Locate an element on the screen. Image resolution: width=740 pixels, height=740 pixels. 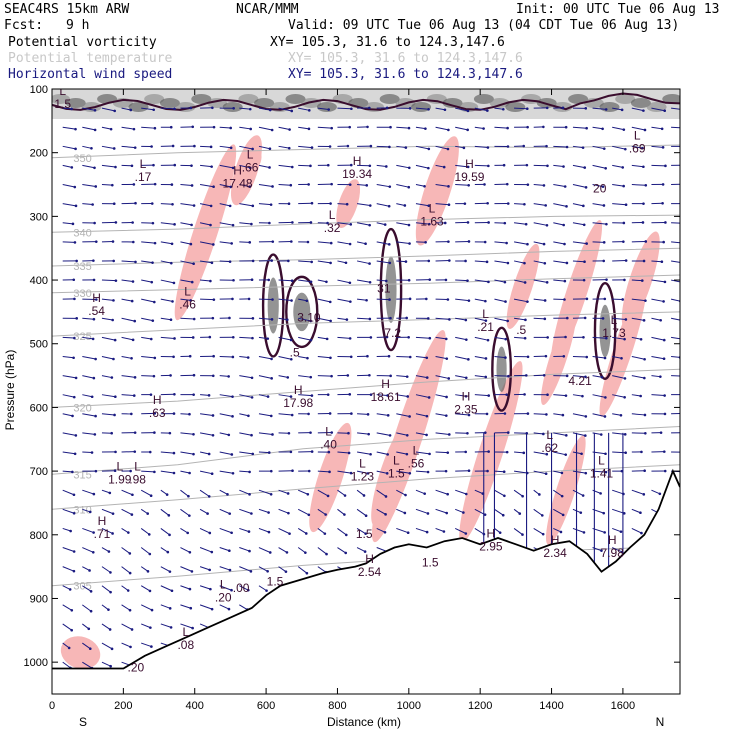
tropopause-pv-line is located at coordinates (366, 101).